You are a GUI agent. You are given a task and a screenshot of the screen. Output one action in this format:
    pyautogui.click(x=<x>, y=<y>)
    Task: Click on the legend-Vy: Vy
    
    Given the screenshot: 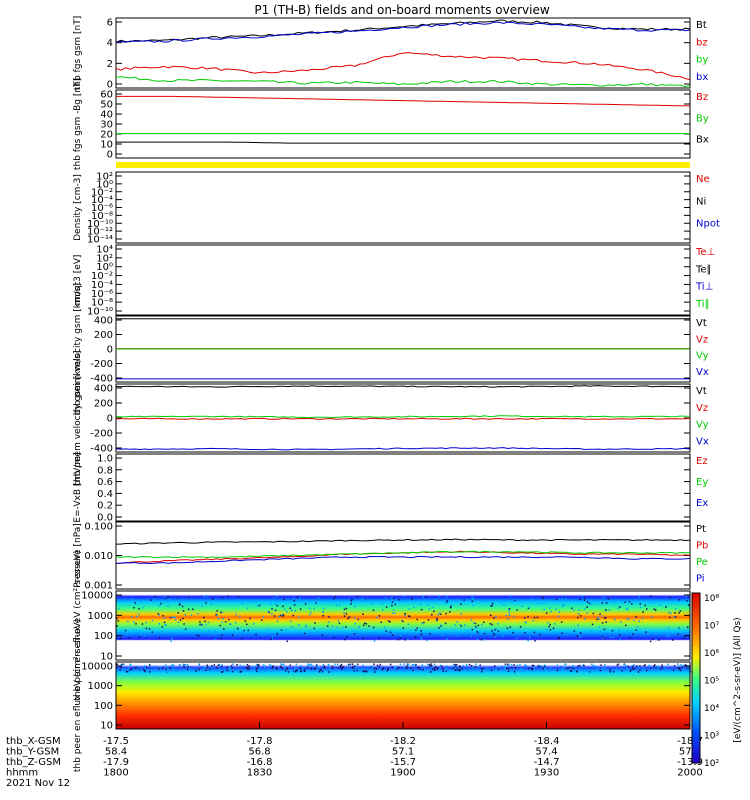 What is the action you would take?
    pyautogui.click(x=702, y=356)
    